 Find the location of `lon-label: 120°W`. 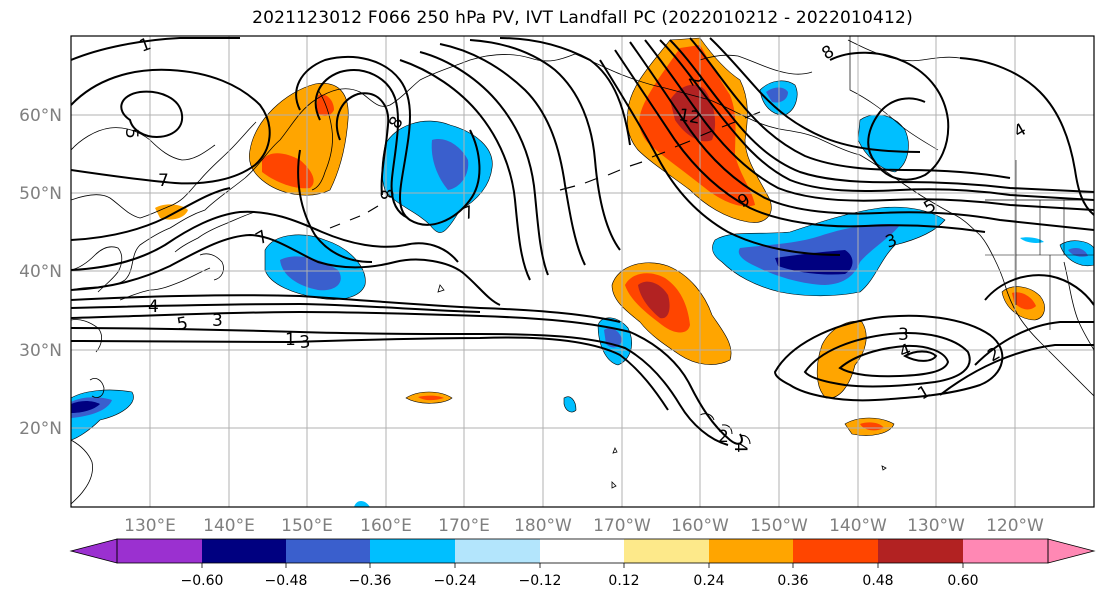

lon-label: 120°W is located at coordinates (1015, 526).